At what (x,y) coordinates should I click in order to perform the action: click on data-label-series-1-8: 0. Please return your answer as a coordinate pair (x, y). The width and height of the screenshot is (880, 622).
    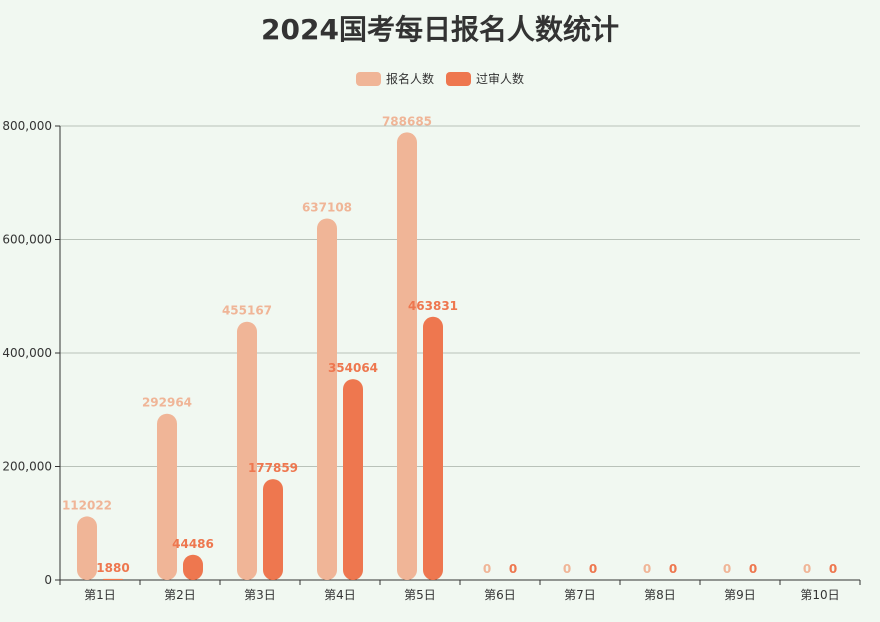
    Looking at the image, I should click on (753, 569).